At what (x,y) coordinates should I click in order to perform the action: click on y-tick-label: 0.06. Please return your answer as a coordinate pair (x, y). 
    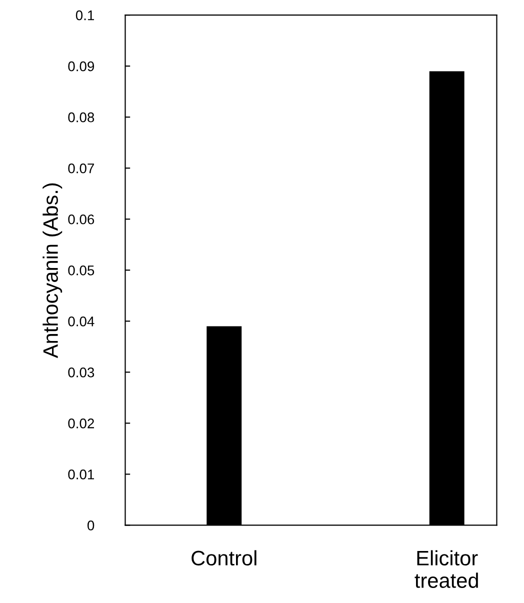
    Looking at the image, I should click on (81, 219).